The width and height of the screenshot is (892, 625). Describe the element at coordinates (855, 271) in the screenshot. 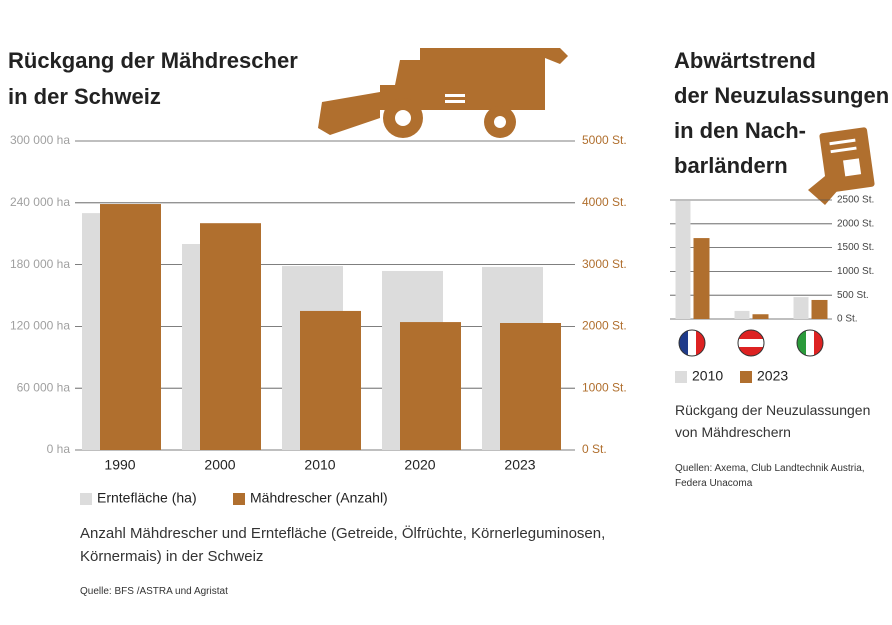

I see `y-tick-label: 1000 St.` at that location.